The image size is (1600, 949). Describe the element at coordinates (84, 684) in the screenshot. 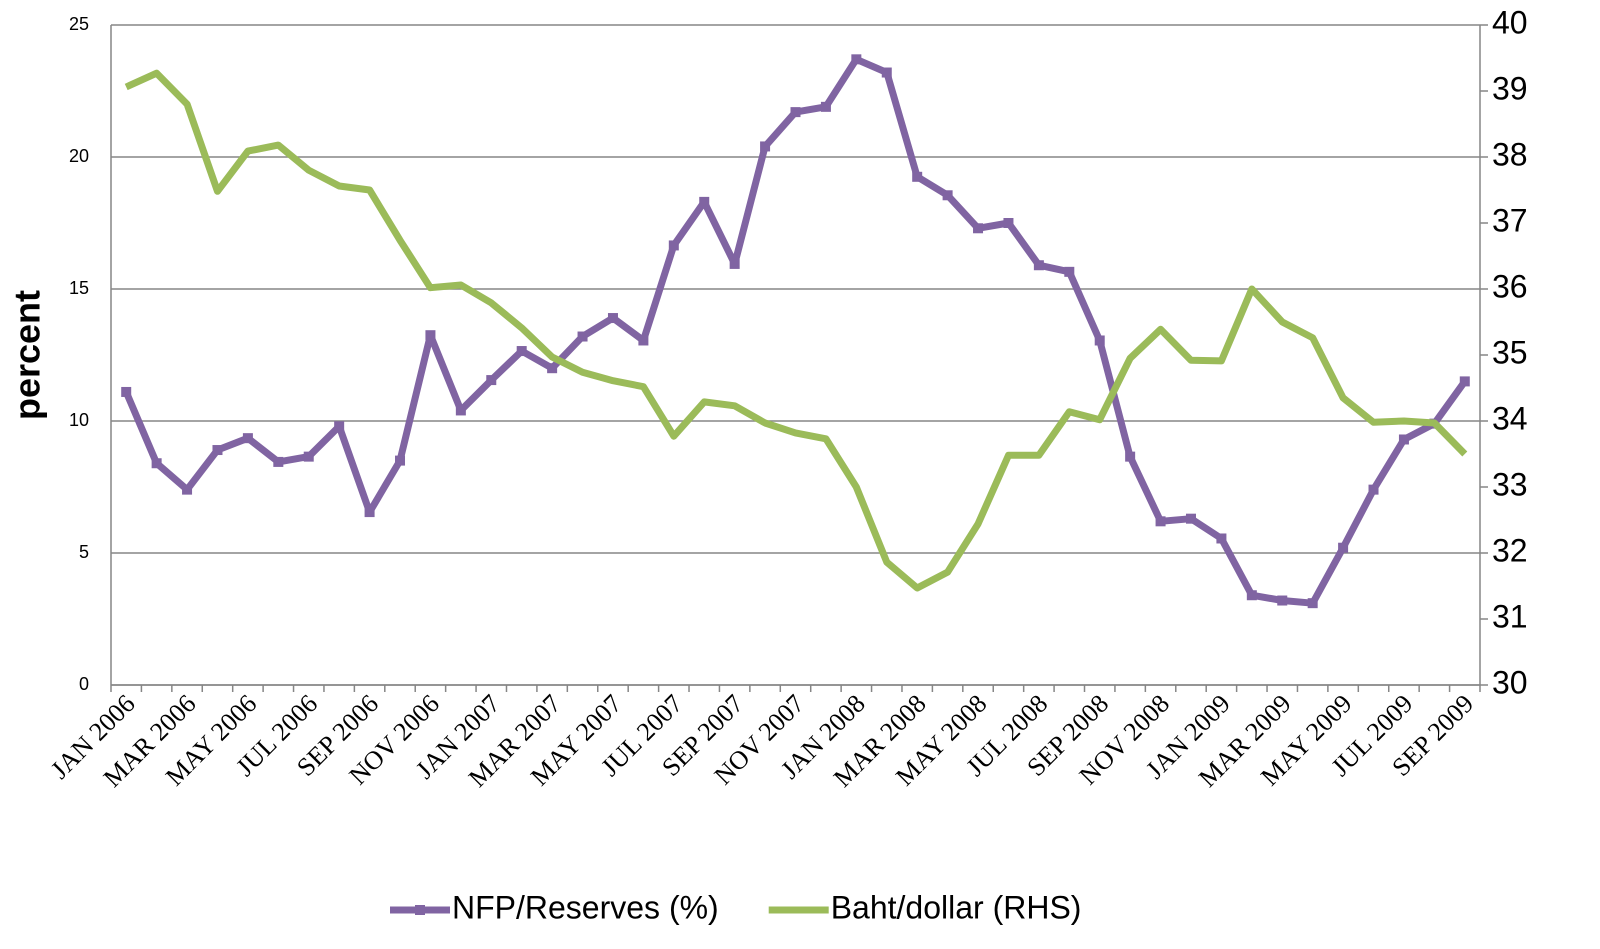

I see `y-tick-label: 0` at that location.